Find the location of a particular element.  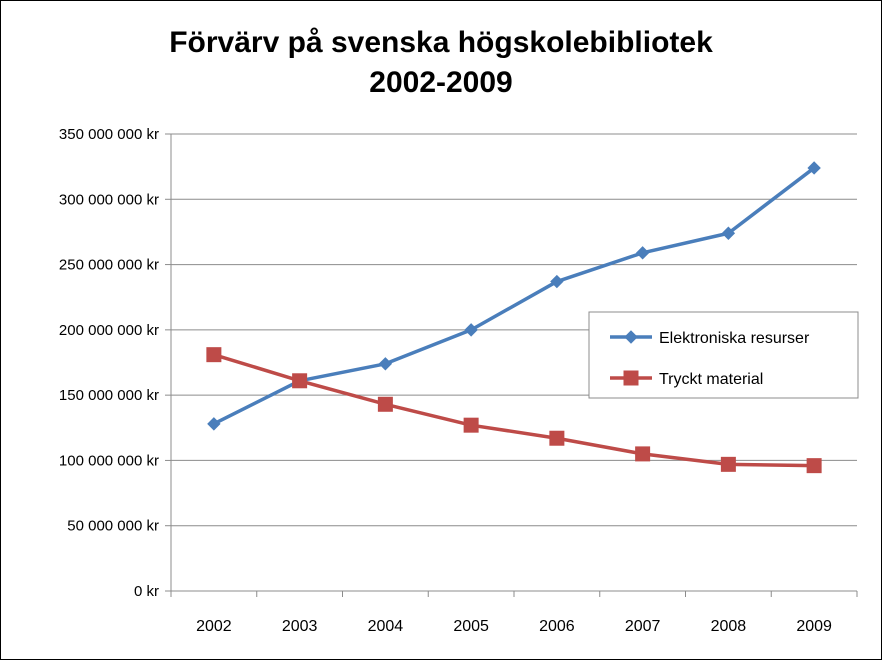

y-tick-label: 0 kr is located at coordinates (146, 591).